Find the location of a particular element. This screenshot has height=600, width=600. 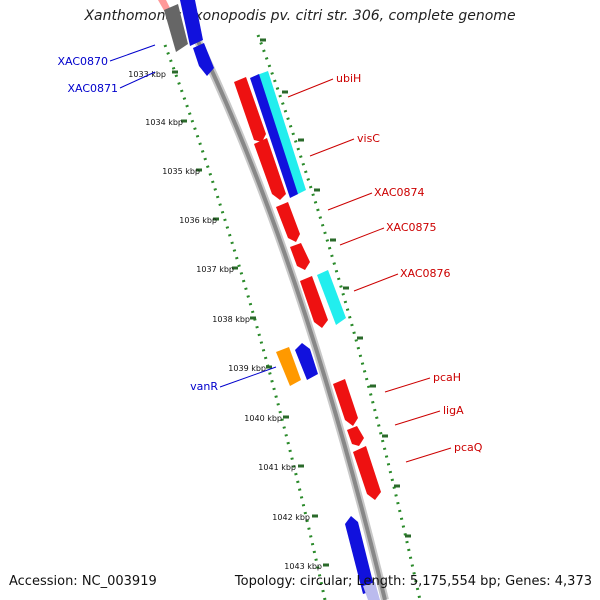

tick-label: 1033 kbp is located at coordinates (147, 74).